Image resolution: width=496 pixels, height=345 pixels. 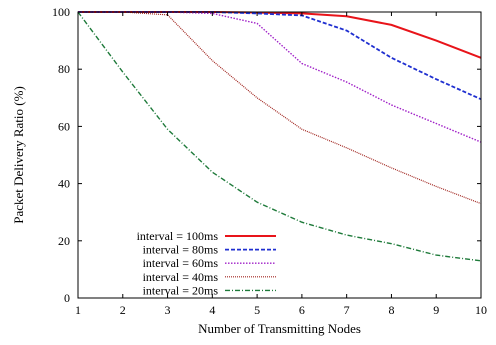 I want to click on y-tick-label: 60, so click(x=64, y=126).